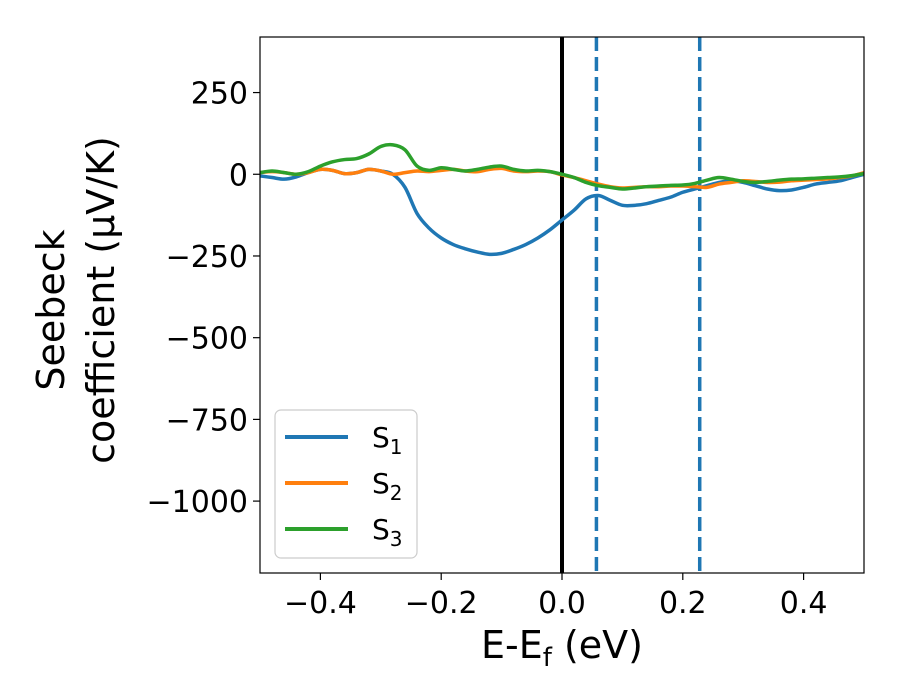 The image size is (900, 700). I want to click on y-axis: 250 0 −250 −500 −750 −1000, so click(203, 298).